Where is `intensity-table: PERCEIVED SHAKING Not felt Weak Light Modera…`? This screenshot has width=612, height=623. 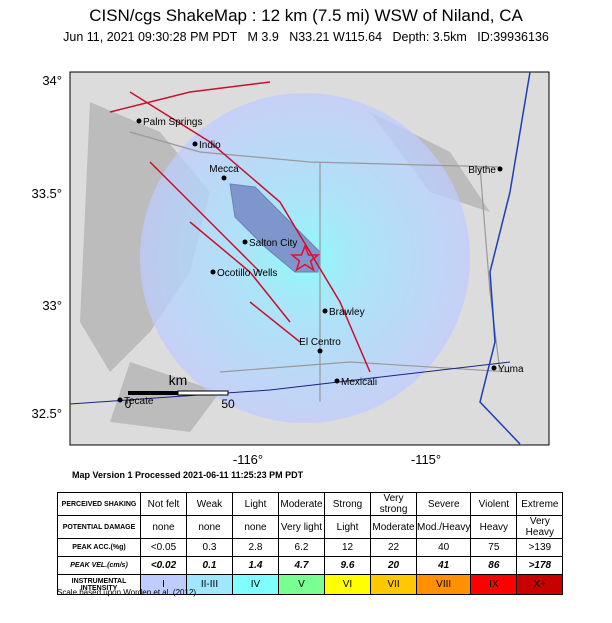
intensity-table: PERCEIVED SHAKING Not felt Weak Light Modera… is located at coordinates (310, 543).